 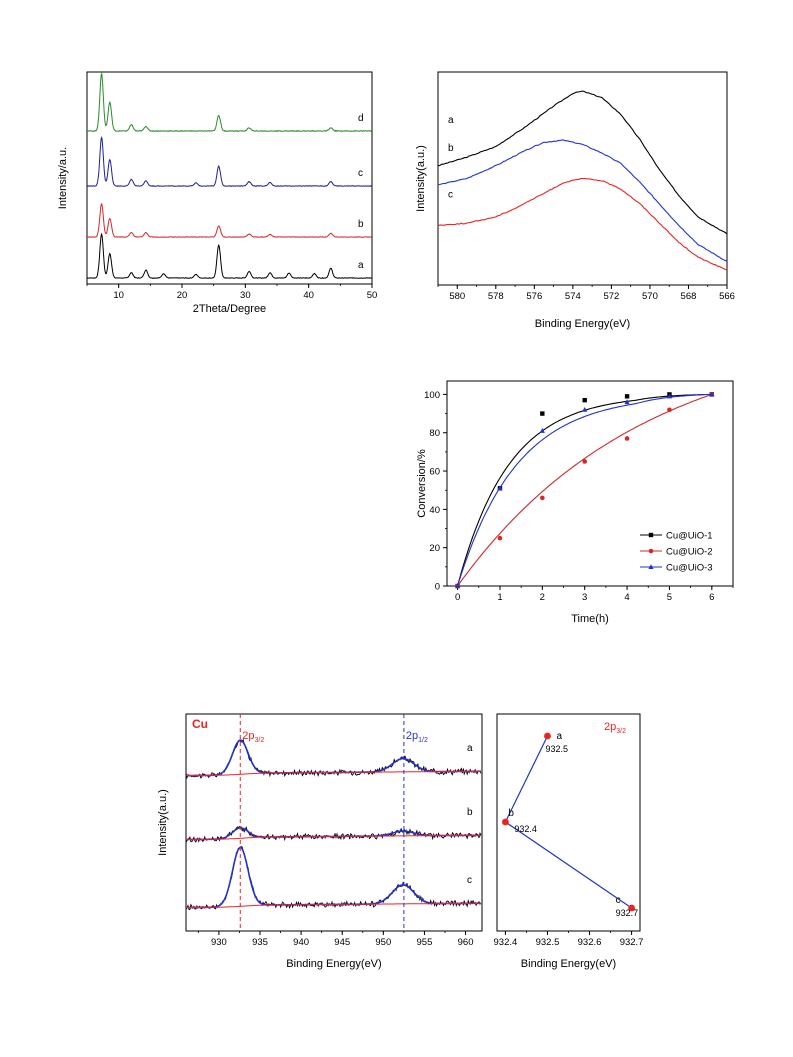 What do you see at coordinates (548, 942) in the screenshot?
I see `x-tick-label: 932.5` at bounding box center [548, 942].